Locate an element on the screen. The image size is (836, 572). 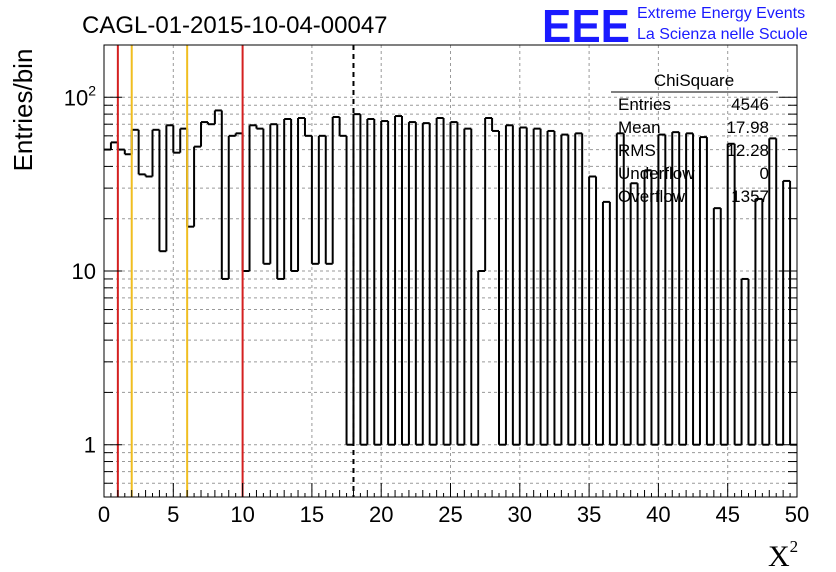
stats-label: Overflow is located at coordinates (652, 196).